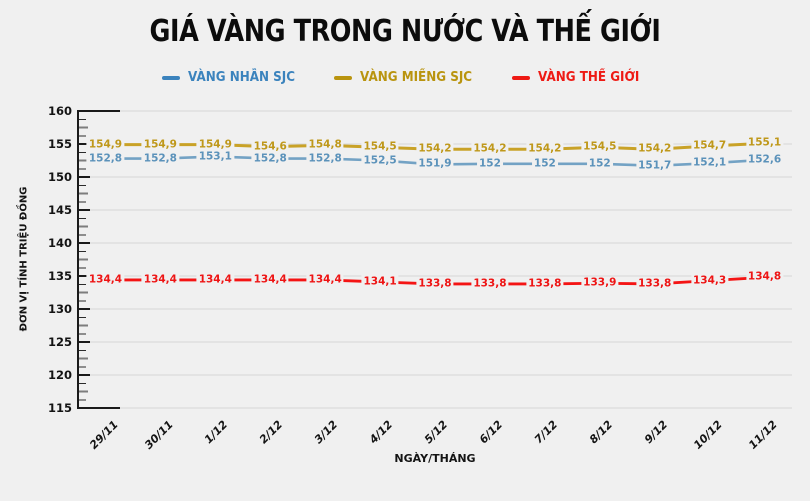 The width and height of the screenshot is (810, 501). I want to click on y-tick-label: 155, so click(59, 144).